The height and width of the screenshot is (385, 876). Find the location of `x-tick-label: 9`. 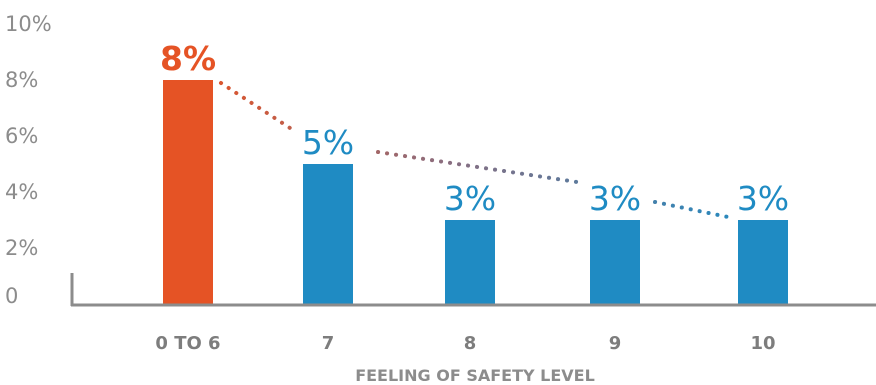

x-tick-label: 9 is located at coordinates (615, 343).